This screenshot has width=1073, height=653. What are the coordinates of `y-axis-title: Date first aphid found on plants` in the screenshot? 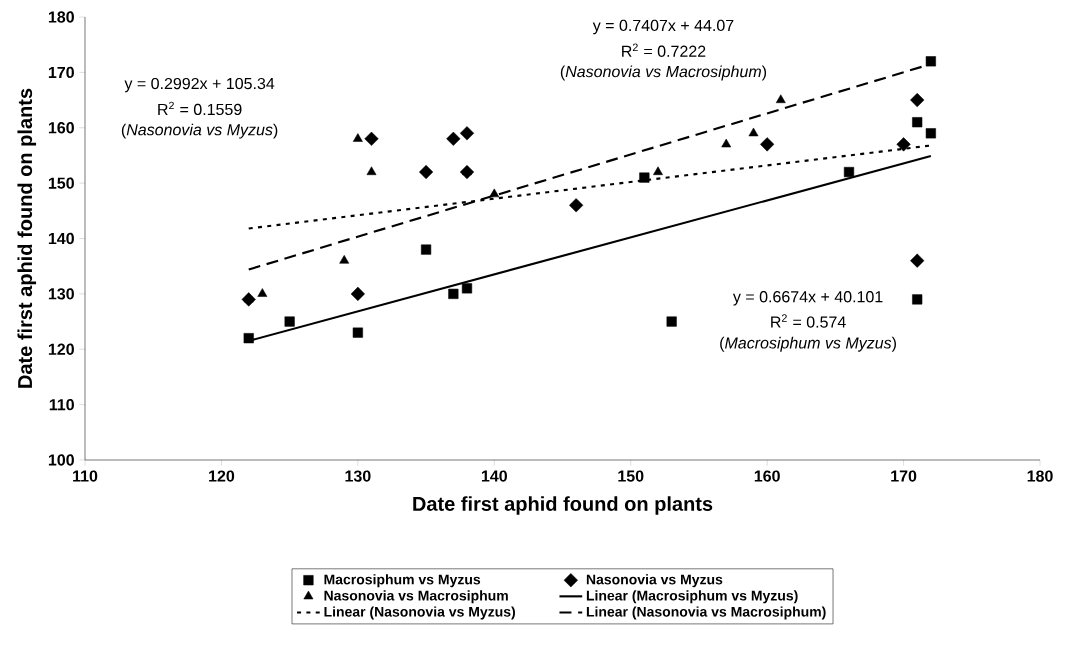 It's located at (27, 238).